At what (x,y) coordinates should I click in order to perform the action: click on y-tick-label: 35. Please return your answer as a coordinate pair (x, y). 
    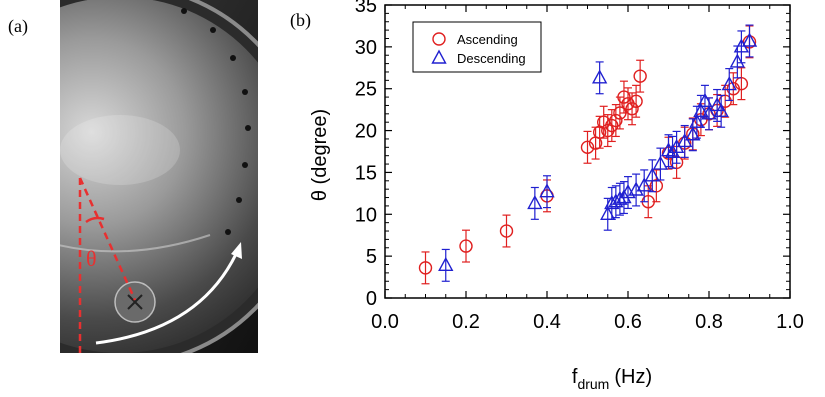
    Looking at the image, I should click on (366, 8).